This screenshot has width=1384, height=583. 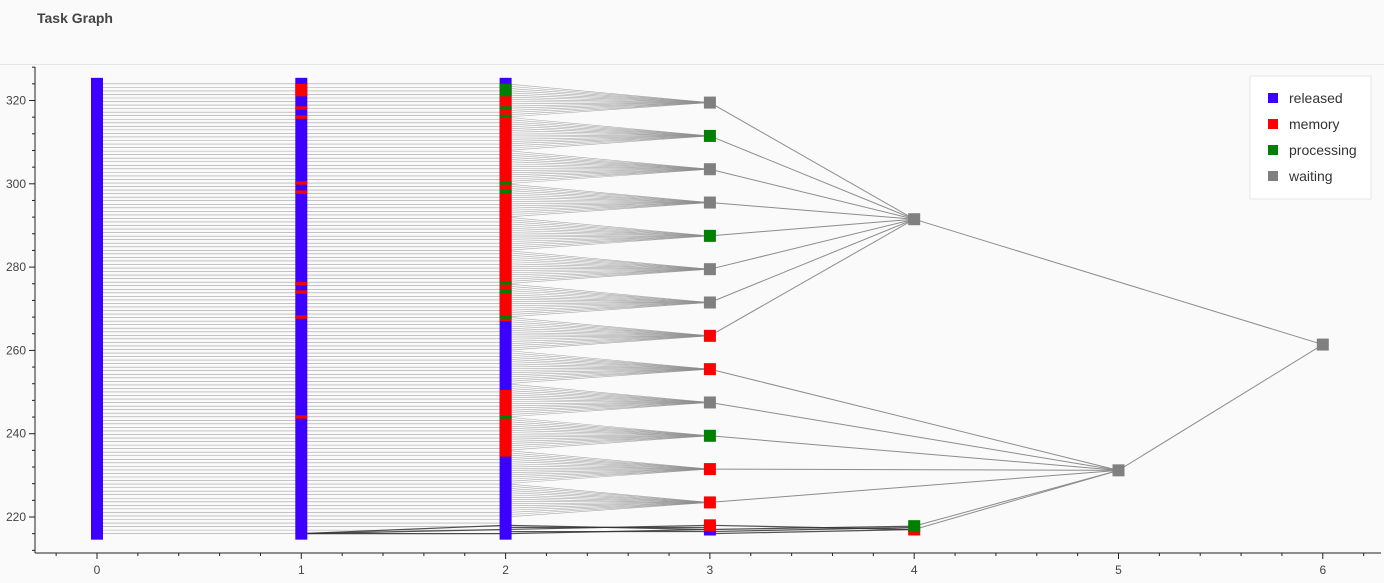 I want to click on legend-swatch-waiting, so click(x=1273, y=176).